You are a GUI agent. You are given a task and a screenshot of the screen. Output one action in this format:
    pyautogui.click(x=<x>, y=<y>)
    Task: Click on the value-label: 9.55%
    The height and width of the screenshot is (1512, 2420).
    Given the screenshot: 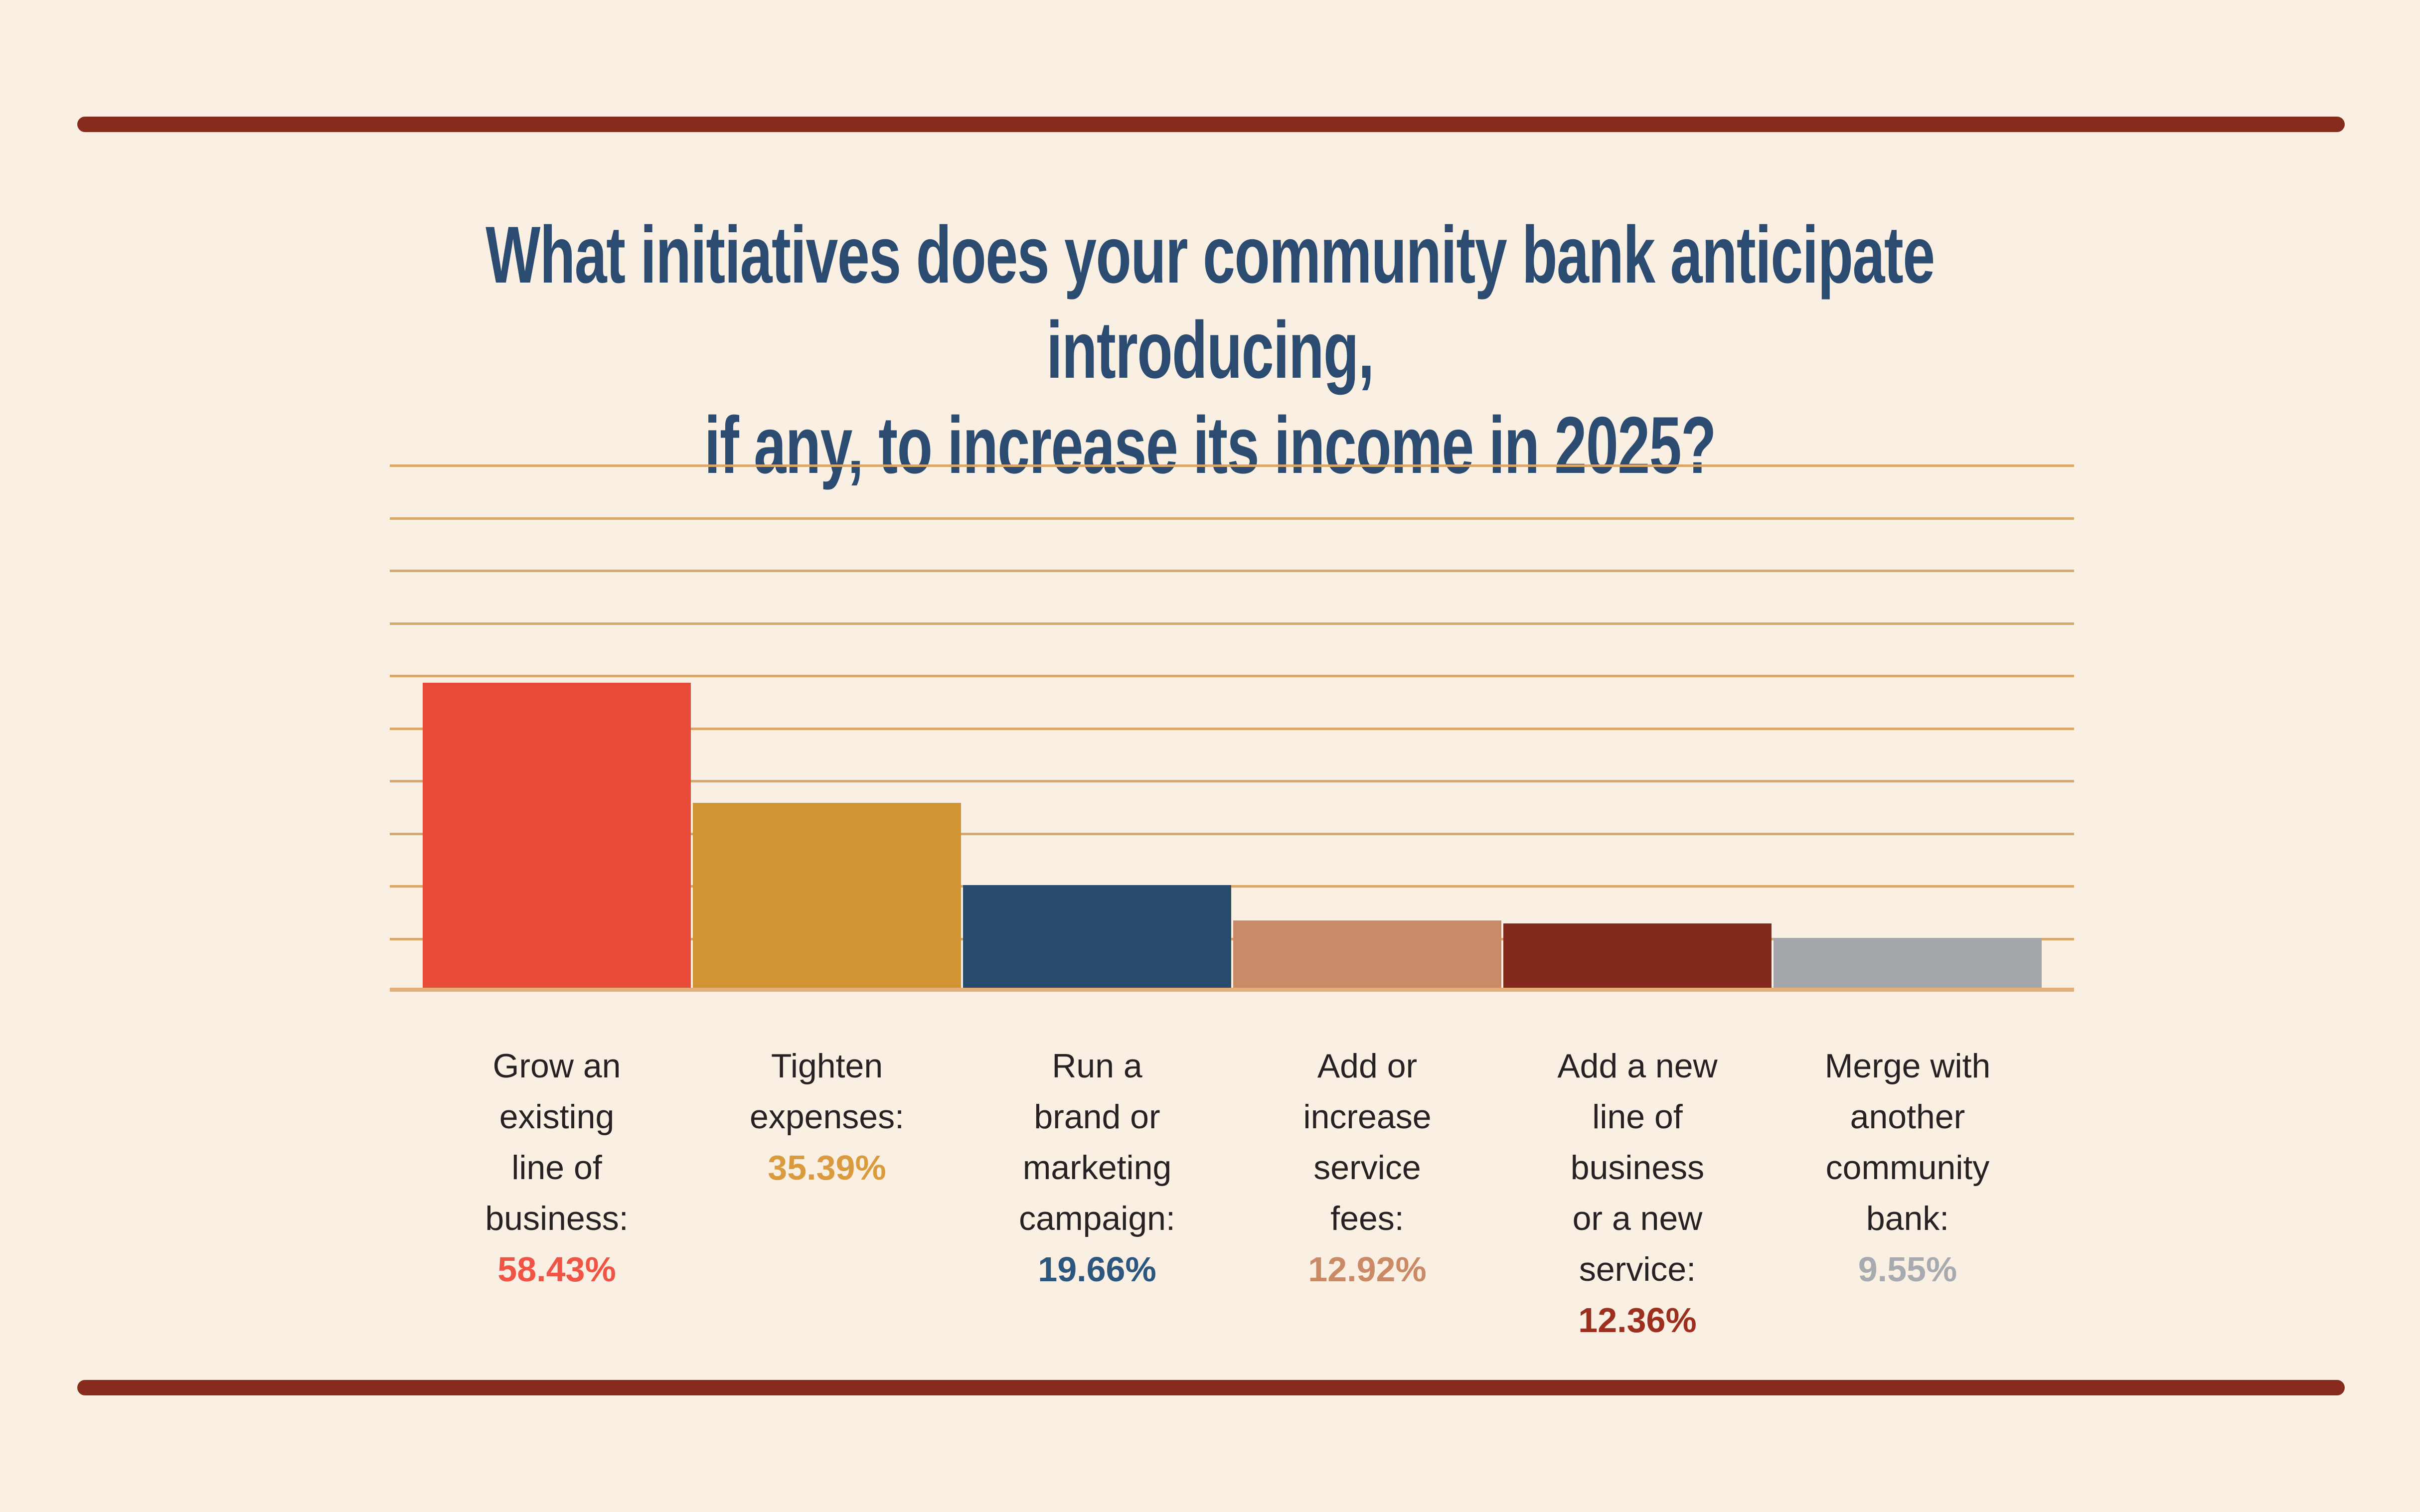 What is the action you would take?
    pyautogui.click(x=1907, y=1270)
    